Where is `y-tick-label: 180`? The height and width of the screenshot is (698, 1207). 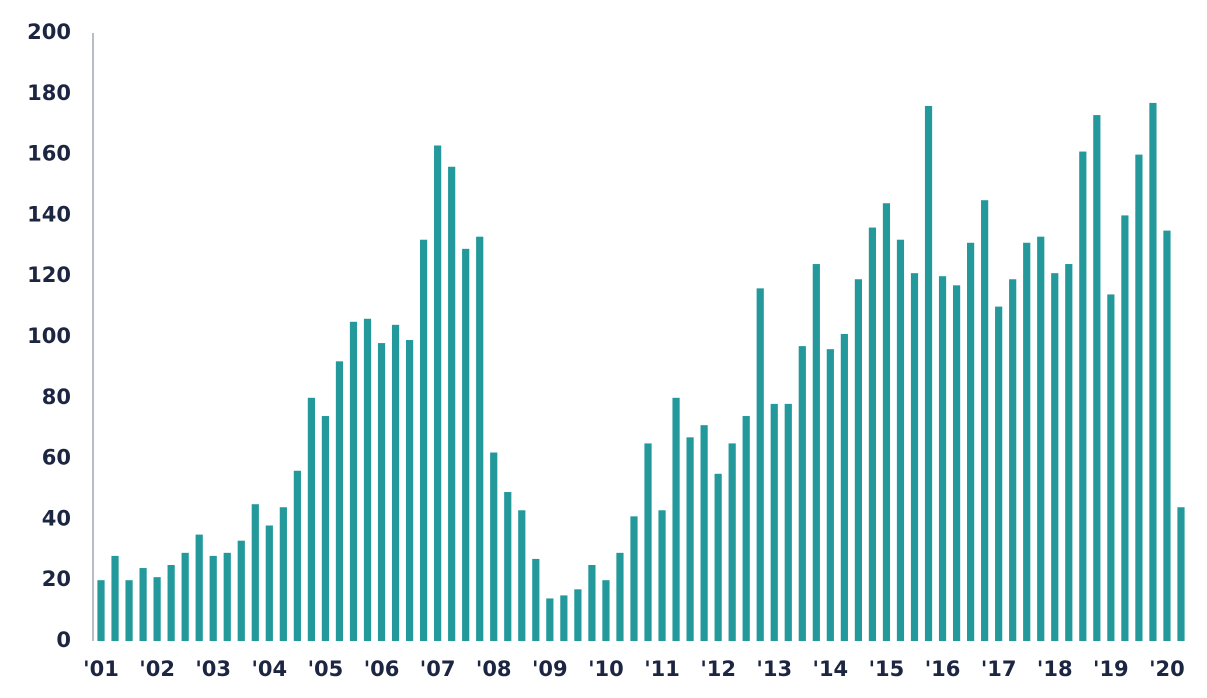 y-tick-label: 180 is located at coordinates (49, 93).